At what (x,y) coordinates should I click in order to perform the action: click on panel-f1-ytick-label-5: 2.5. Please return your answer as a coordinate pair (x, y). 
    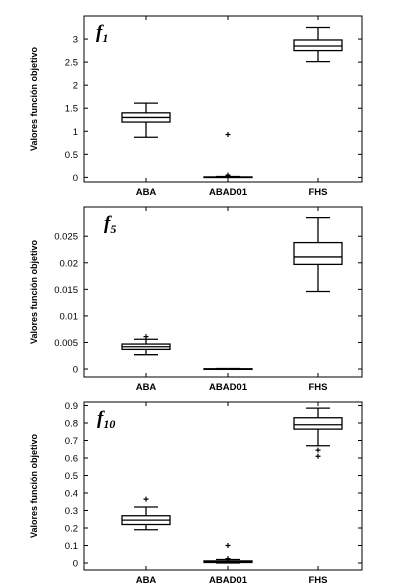
    Looking at the image, I should click on (71, 63).